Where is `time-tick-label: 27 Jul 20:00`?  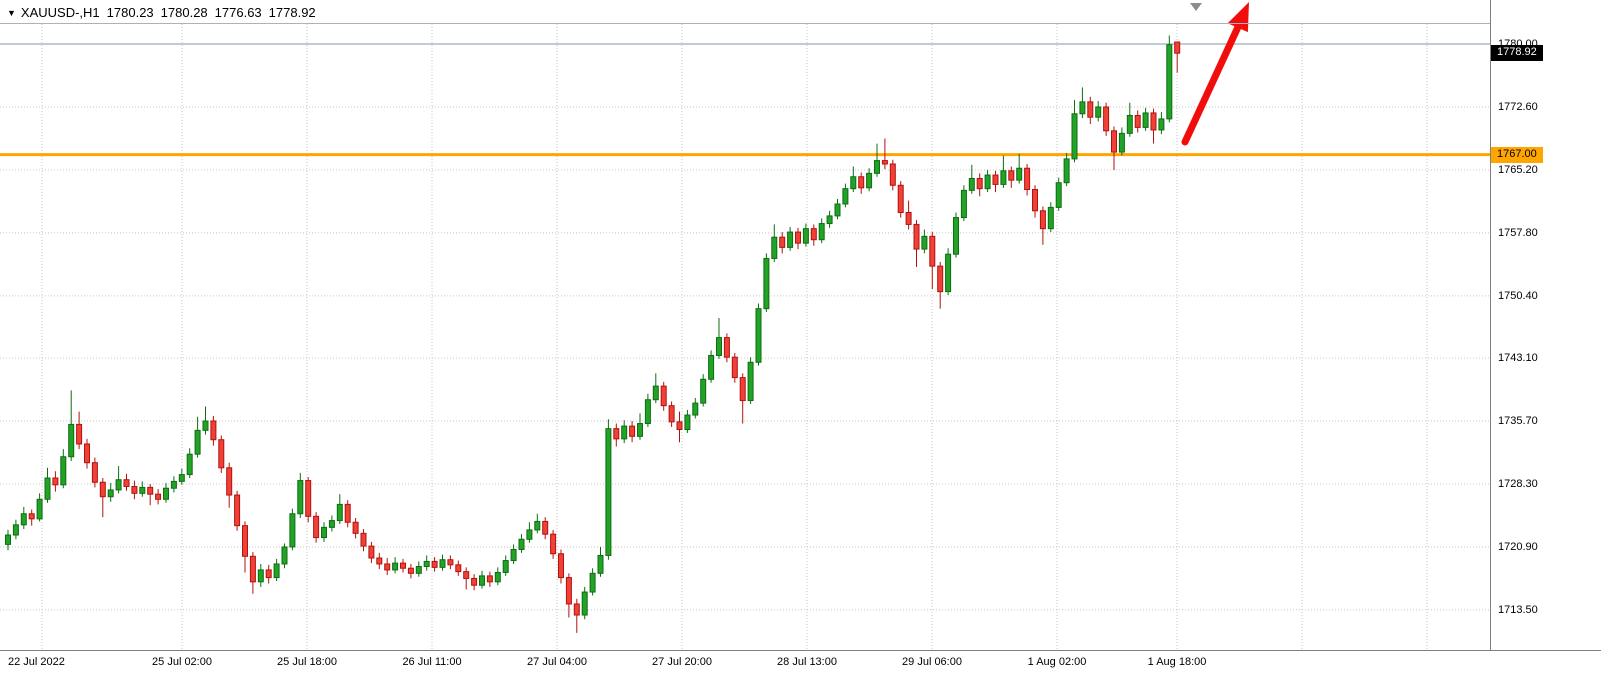 time-tick-label: 27 Jul 20:00 is located at coordinates (682, 662).